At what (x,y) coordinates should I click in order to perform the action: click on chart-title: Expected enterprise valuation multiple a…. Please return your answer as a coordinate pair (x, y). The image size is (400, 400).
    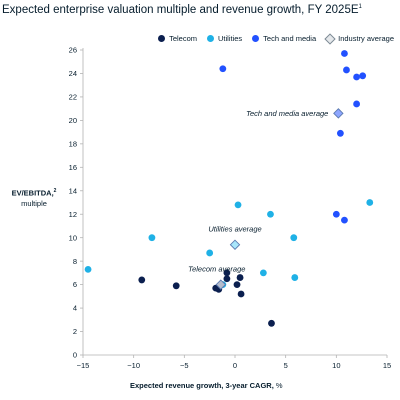
    Looking at the image, I should click on (182, 10).